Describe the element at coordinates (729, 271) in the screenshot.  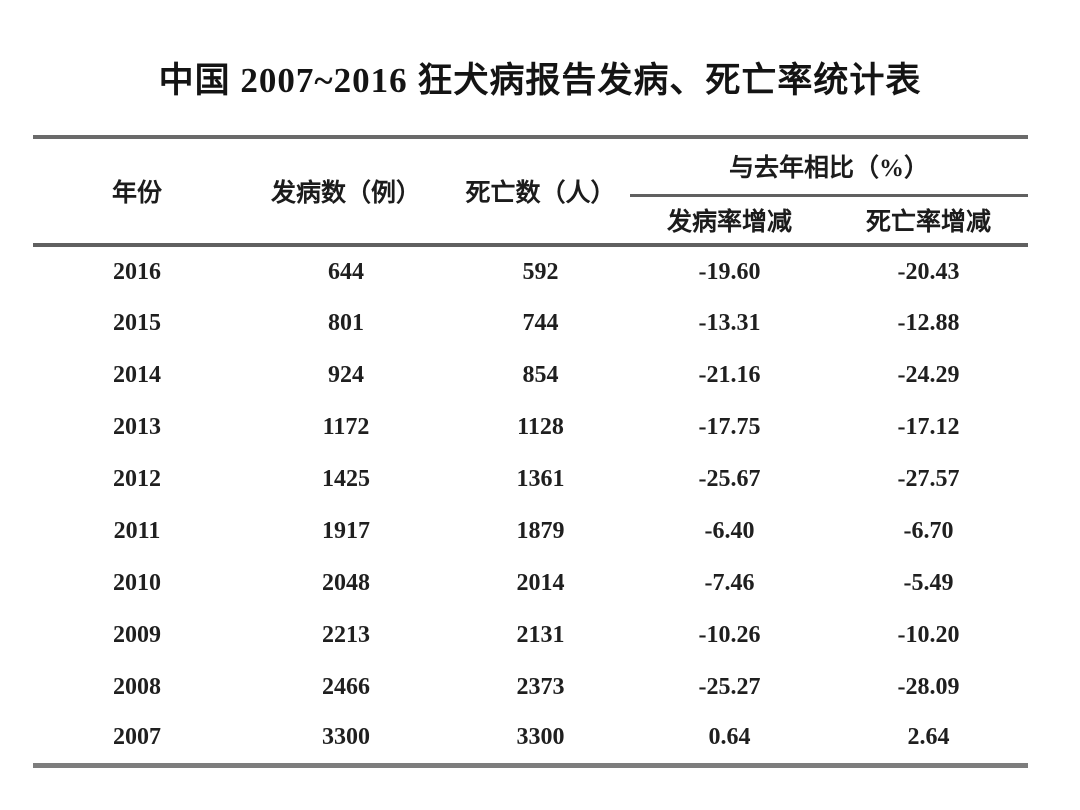
I see `cell-incidence-change: -19.60` at that location.